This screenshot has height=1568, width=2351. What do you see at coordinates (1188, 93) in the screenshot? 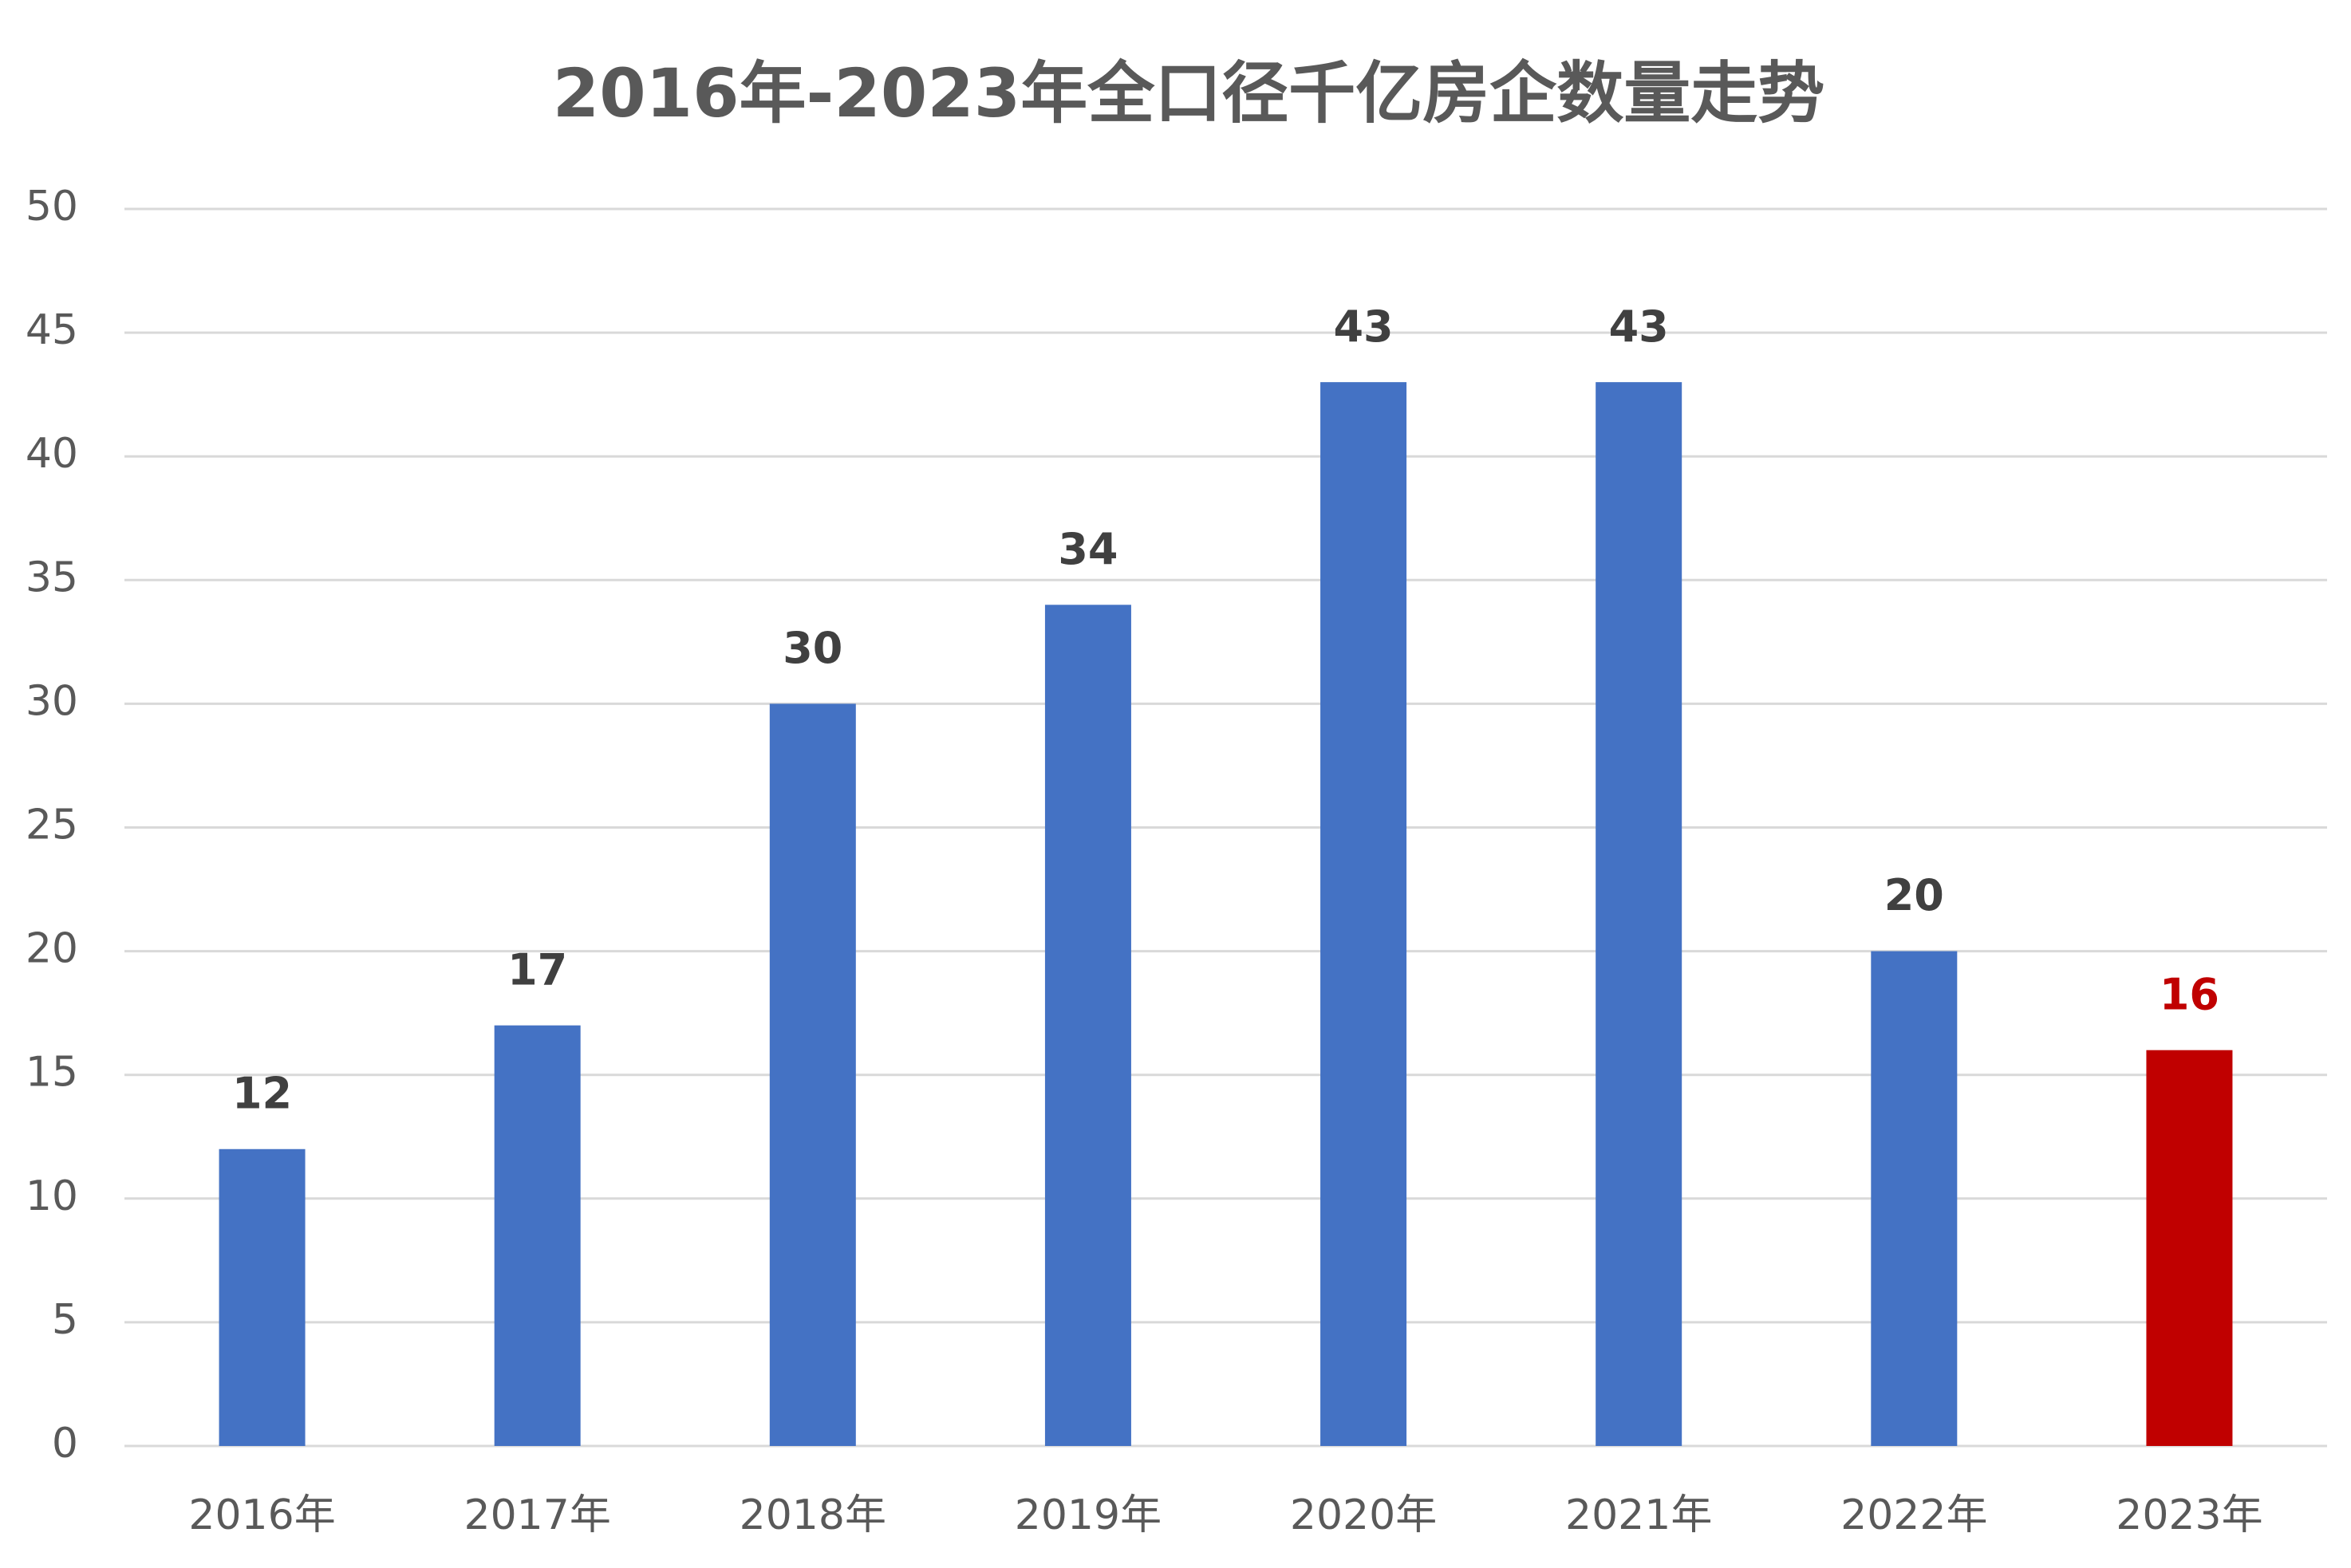
I see `chart-title: 2016年-2023年全口径千亿房企数量走势` at bounding box center [1188, 93].